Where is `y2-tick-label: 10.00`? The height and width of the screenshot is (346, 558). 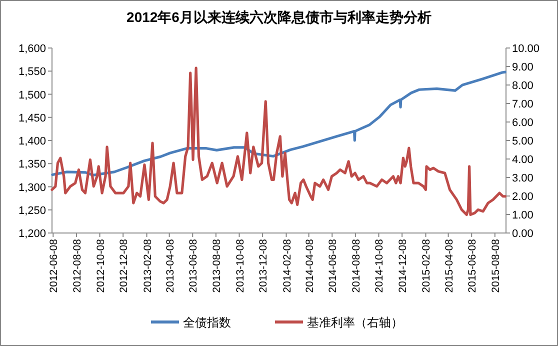
y2-tick-label: 10.00 is located at coordinates (526, 49).